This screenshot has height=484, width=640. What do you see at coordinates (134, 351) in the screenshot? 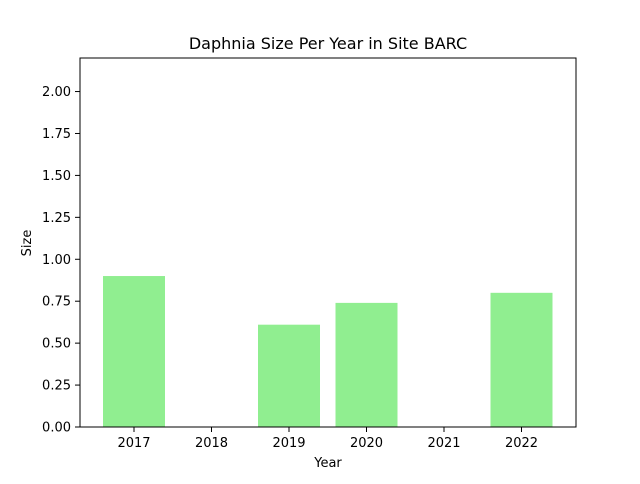
I see `bar-2017` at bounding box center [134, 351].